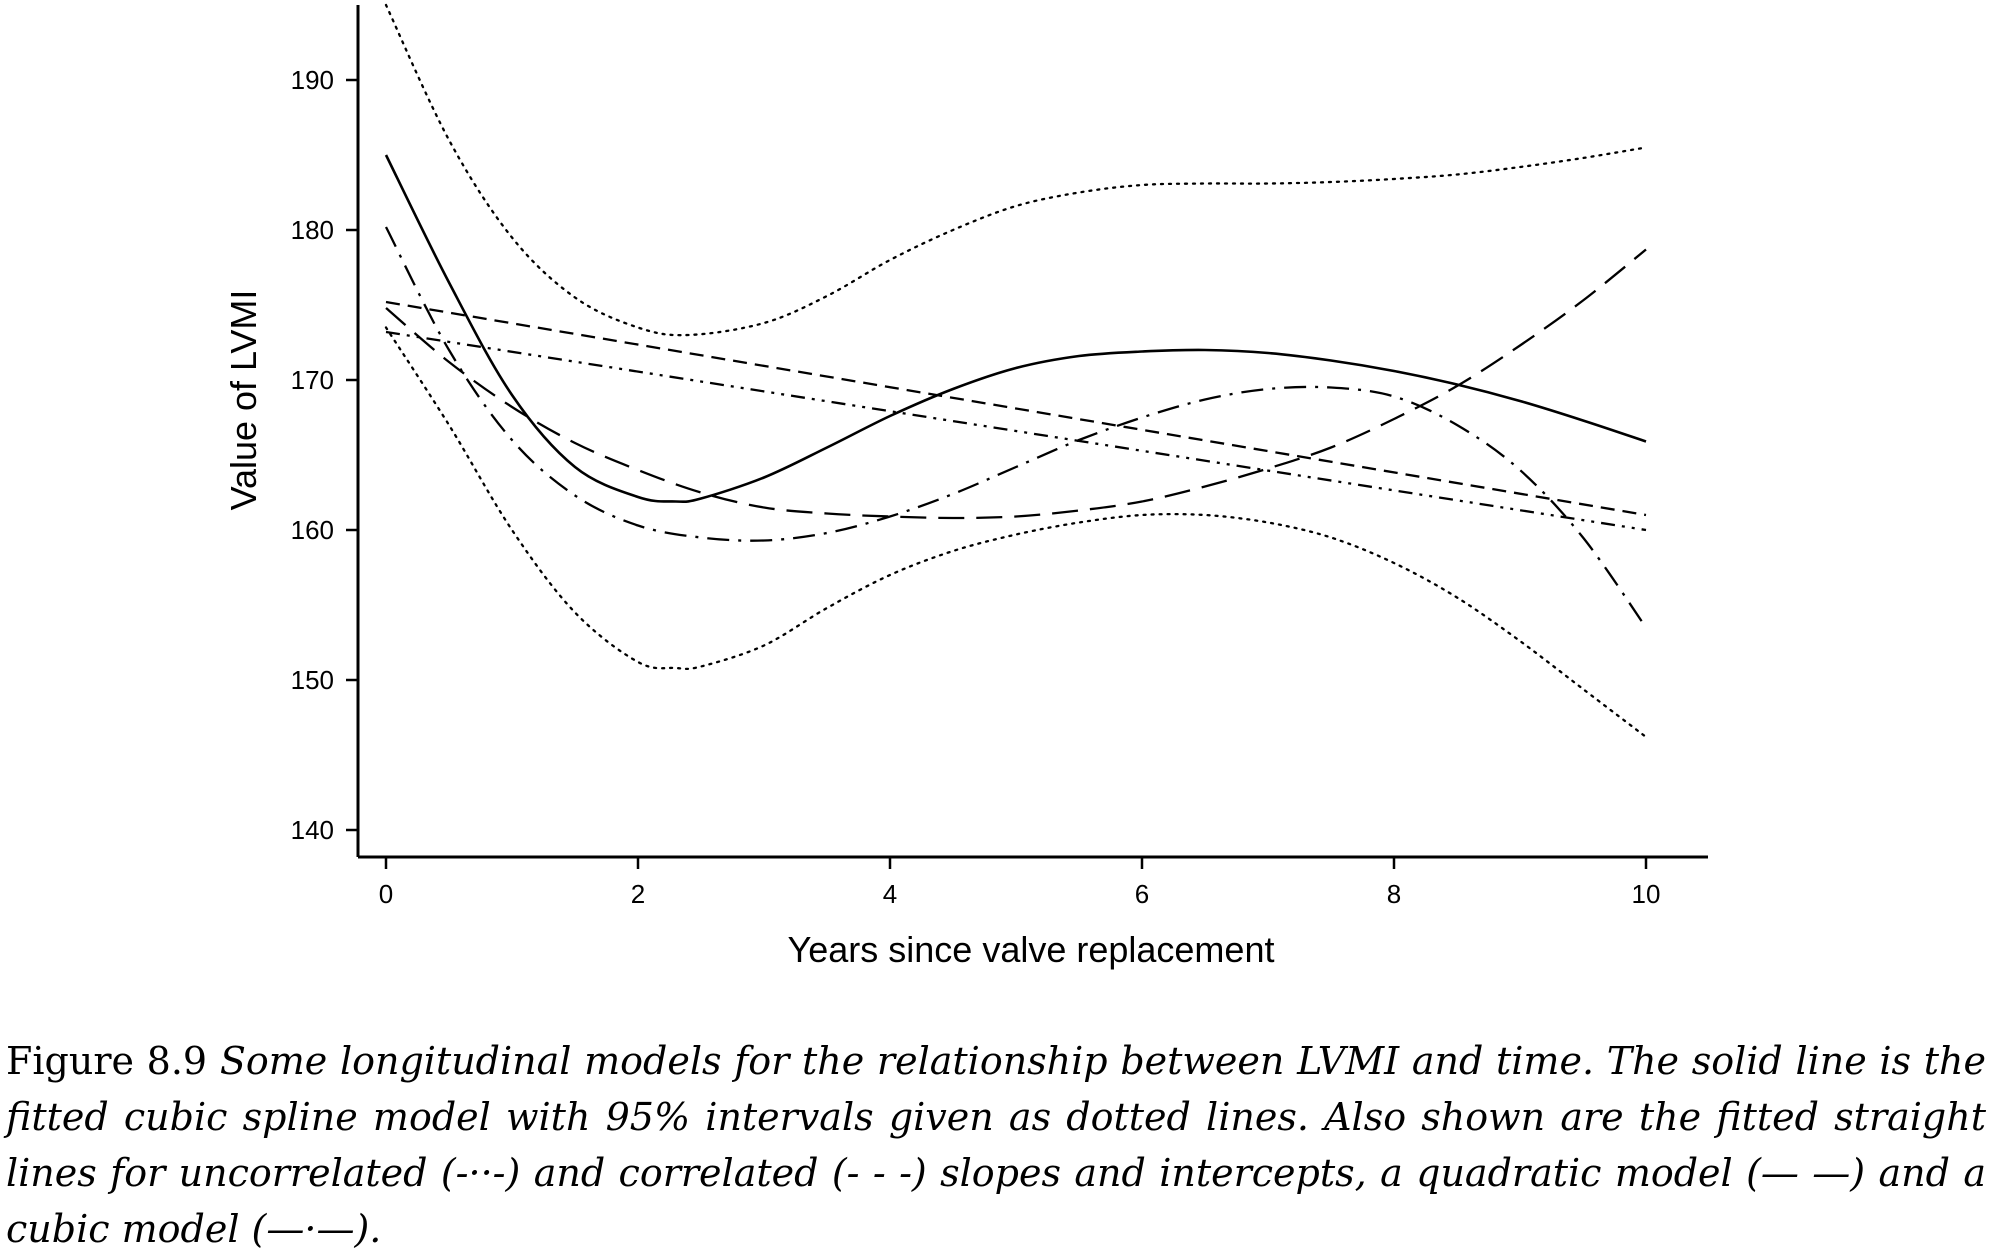 The height and width of the screenshot is (1257, 1992). I want to click on y-tick-label: 150, so click(312, 680).